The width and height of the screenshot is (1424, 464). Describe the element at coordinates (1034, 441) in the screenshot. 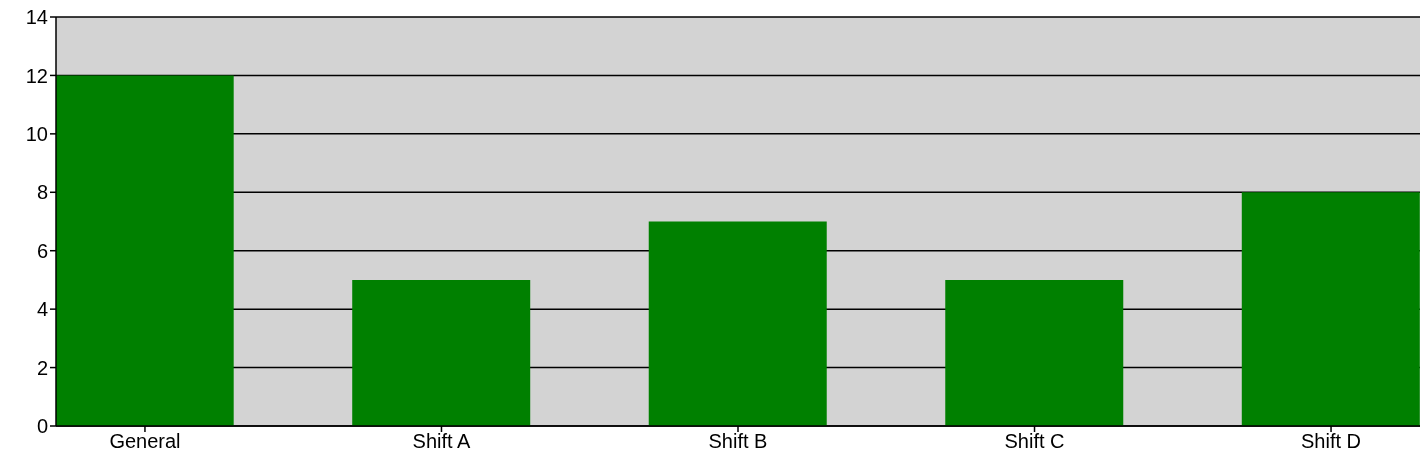

I see `x-tick-label: Shift C` at that location.